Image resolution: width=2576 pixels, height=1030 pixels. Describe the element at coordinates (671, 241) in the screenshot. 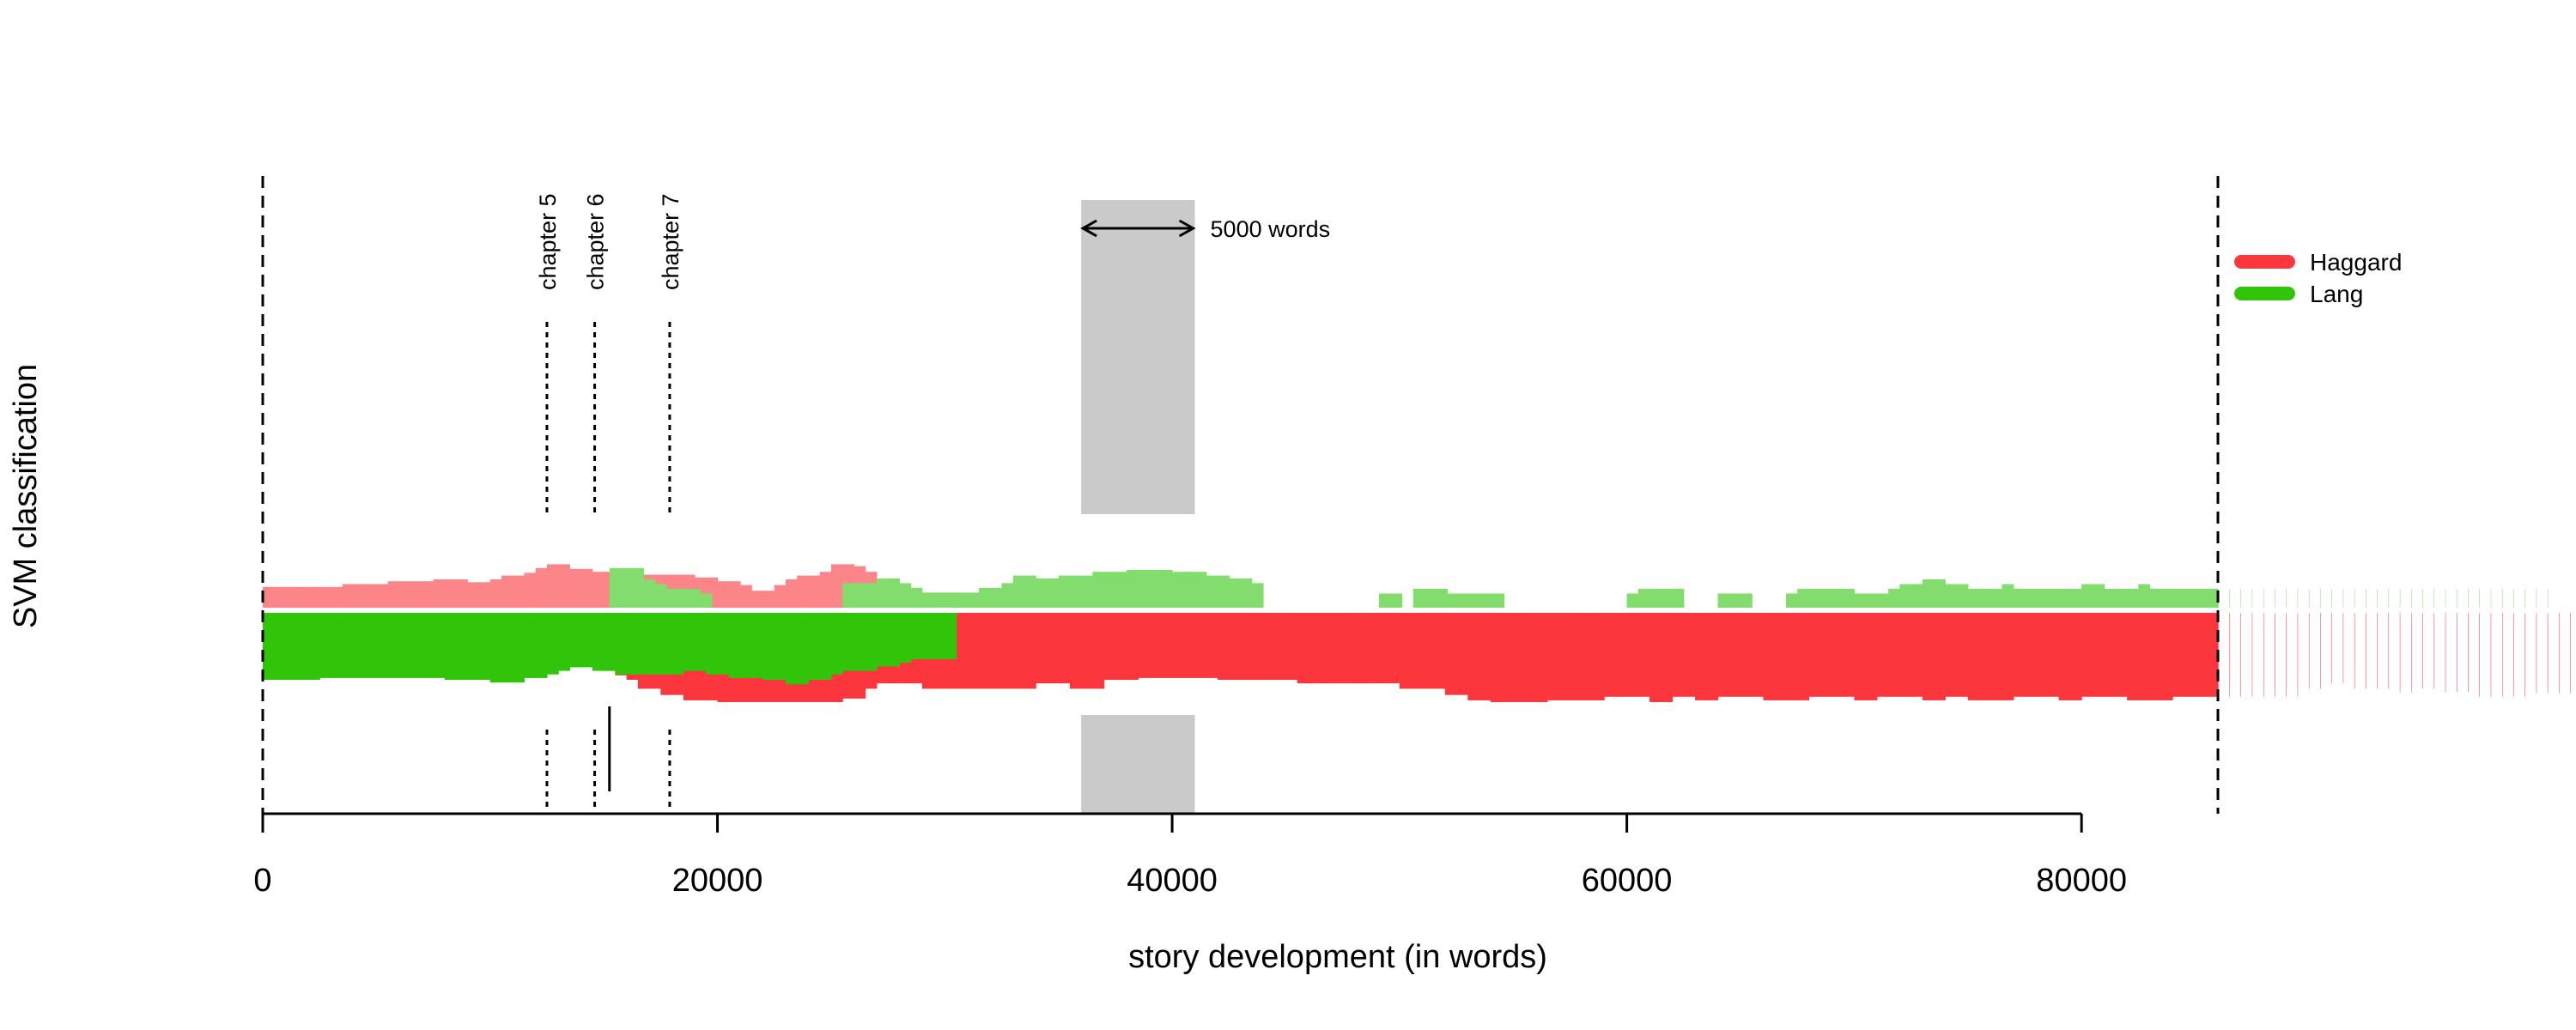

I see `chapter-label: chapter 7` at that location.